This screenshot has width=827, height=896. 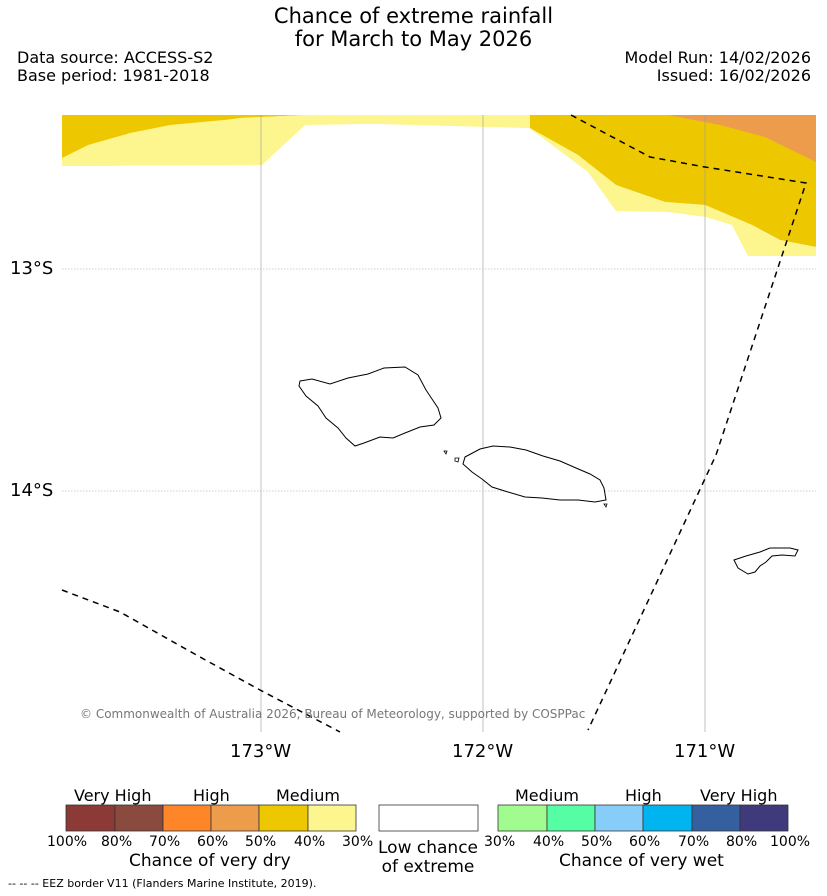 What do you see at coordinates (417, 121) in the screenshot?
I see `medium-40-region-center` at bounding box center [417, 121].